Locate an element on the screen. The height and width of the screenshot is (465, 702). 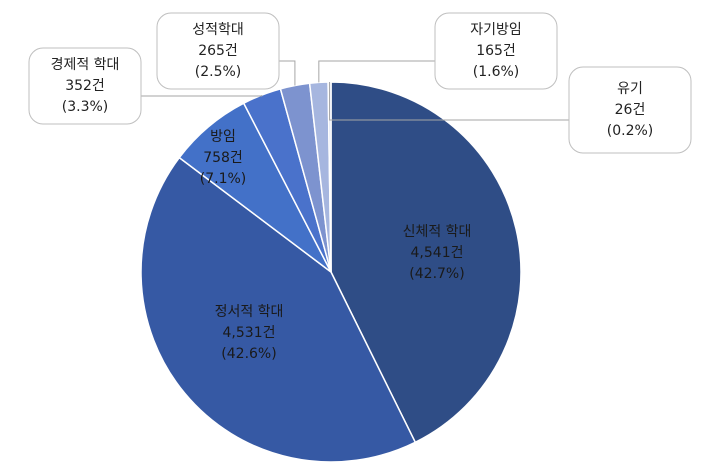
value-label: 26건 is located at coordinates (630, 110).